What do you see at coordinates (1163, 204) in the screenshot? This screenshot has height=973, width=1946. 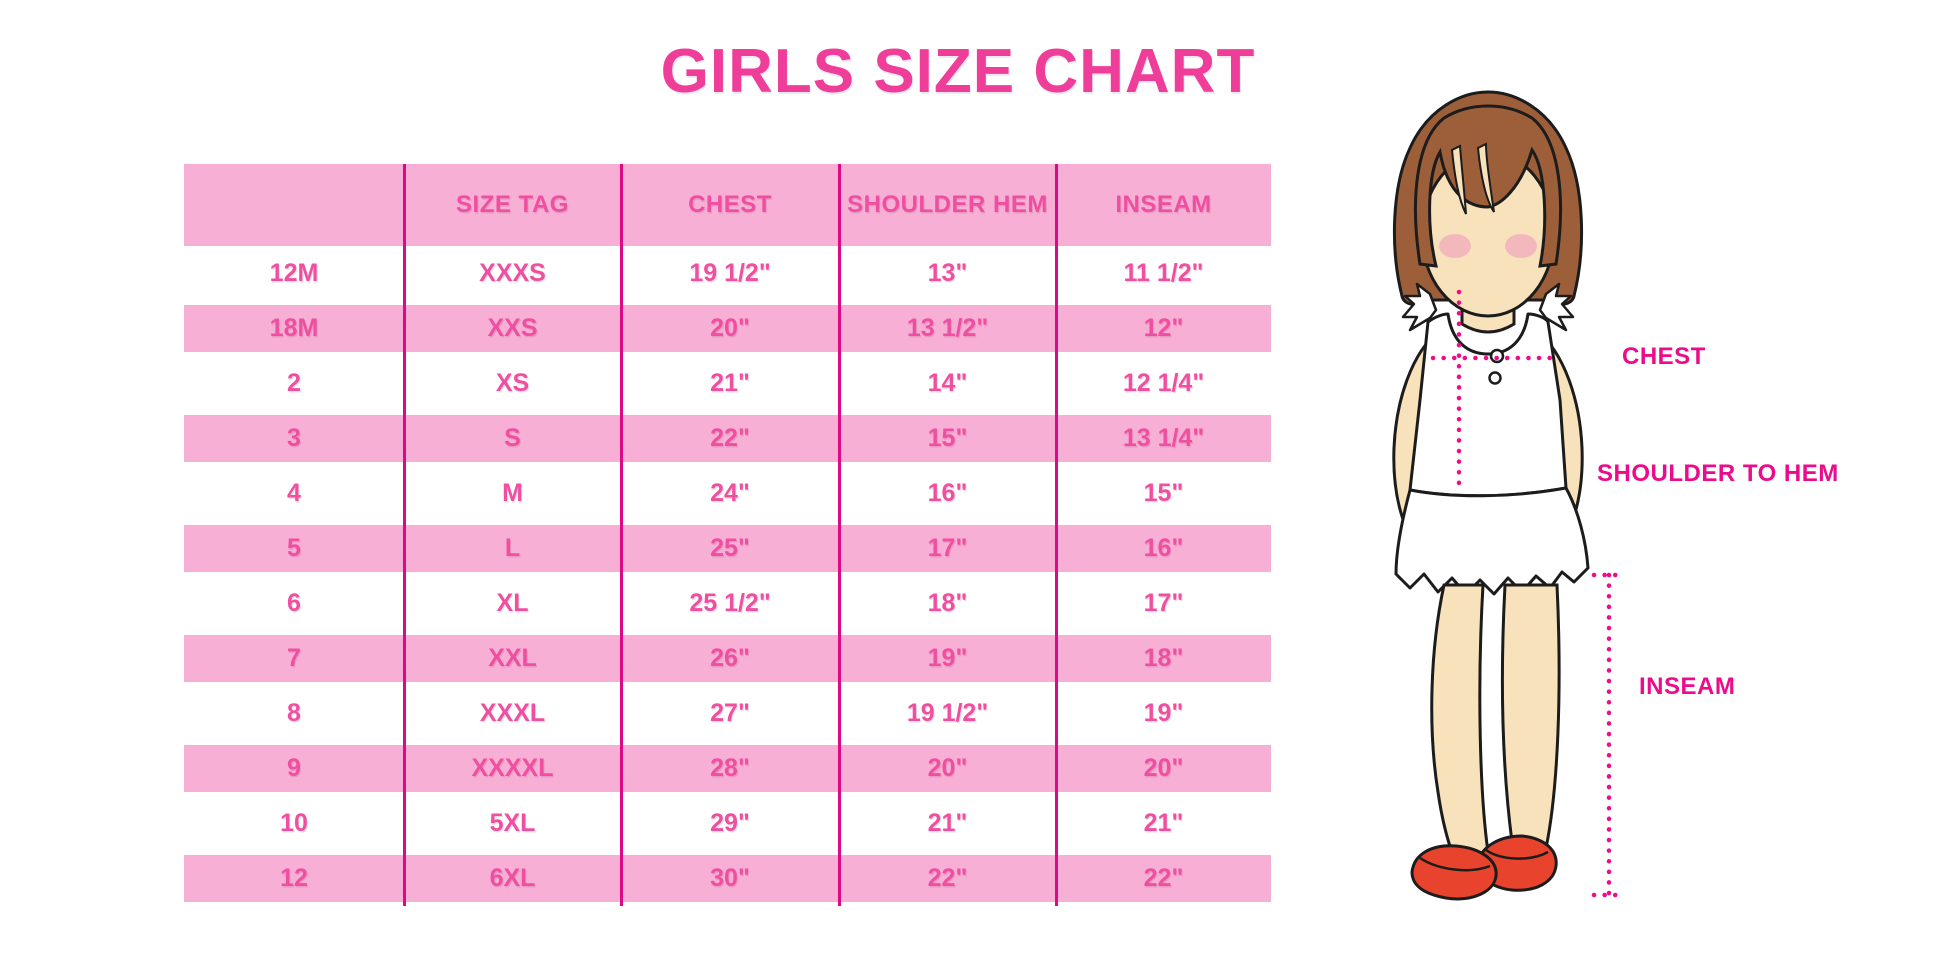 I see `column-header: INSEAM` at bounding box center [1163, 204].